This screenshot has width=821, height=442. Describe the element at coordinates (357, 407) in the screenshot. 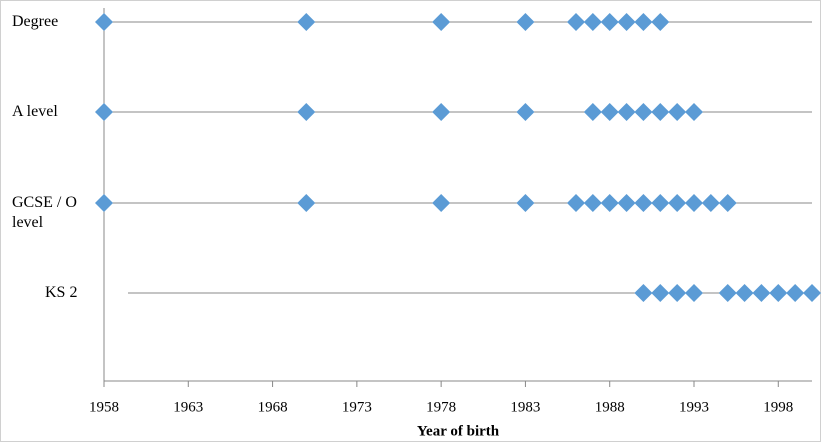

I see `x-tick-label: 1973` at that location.